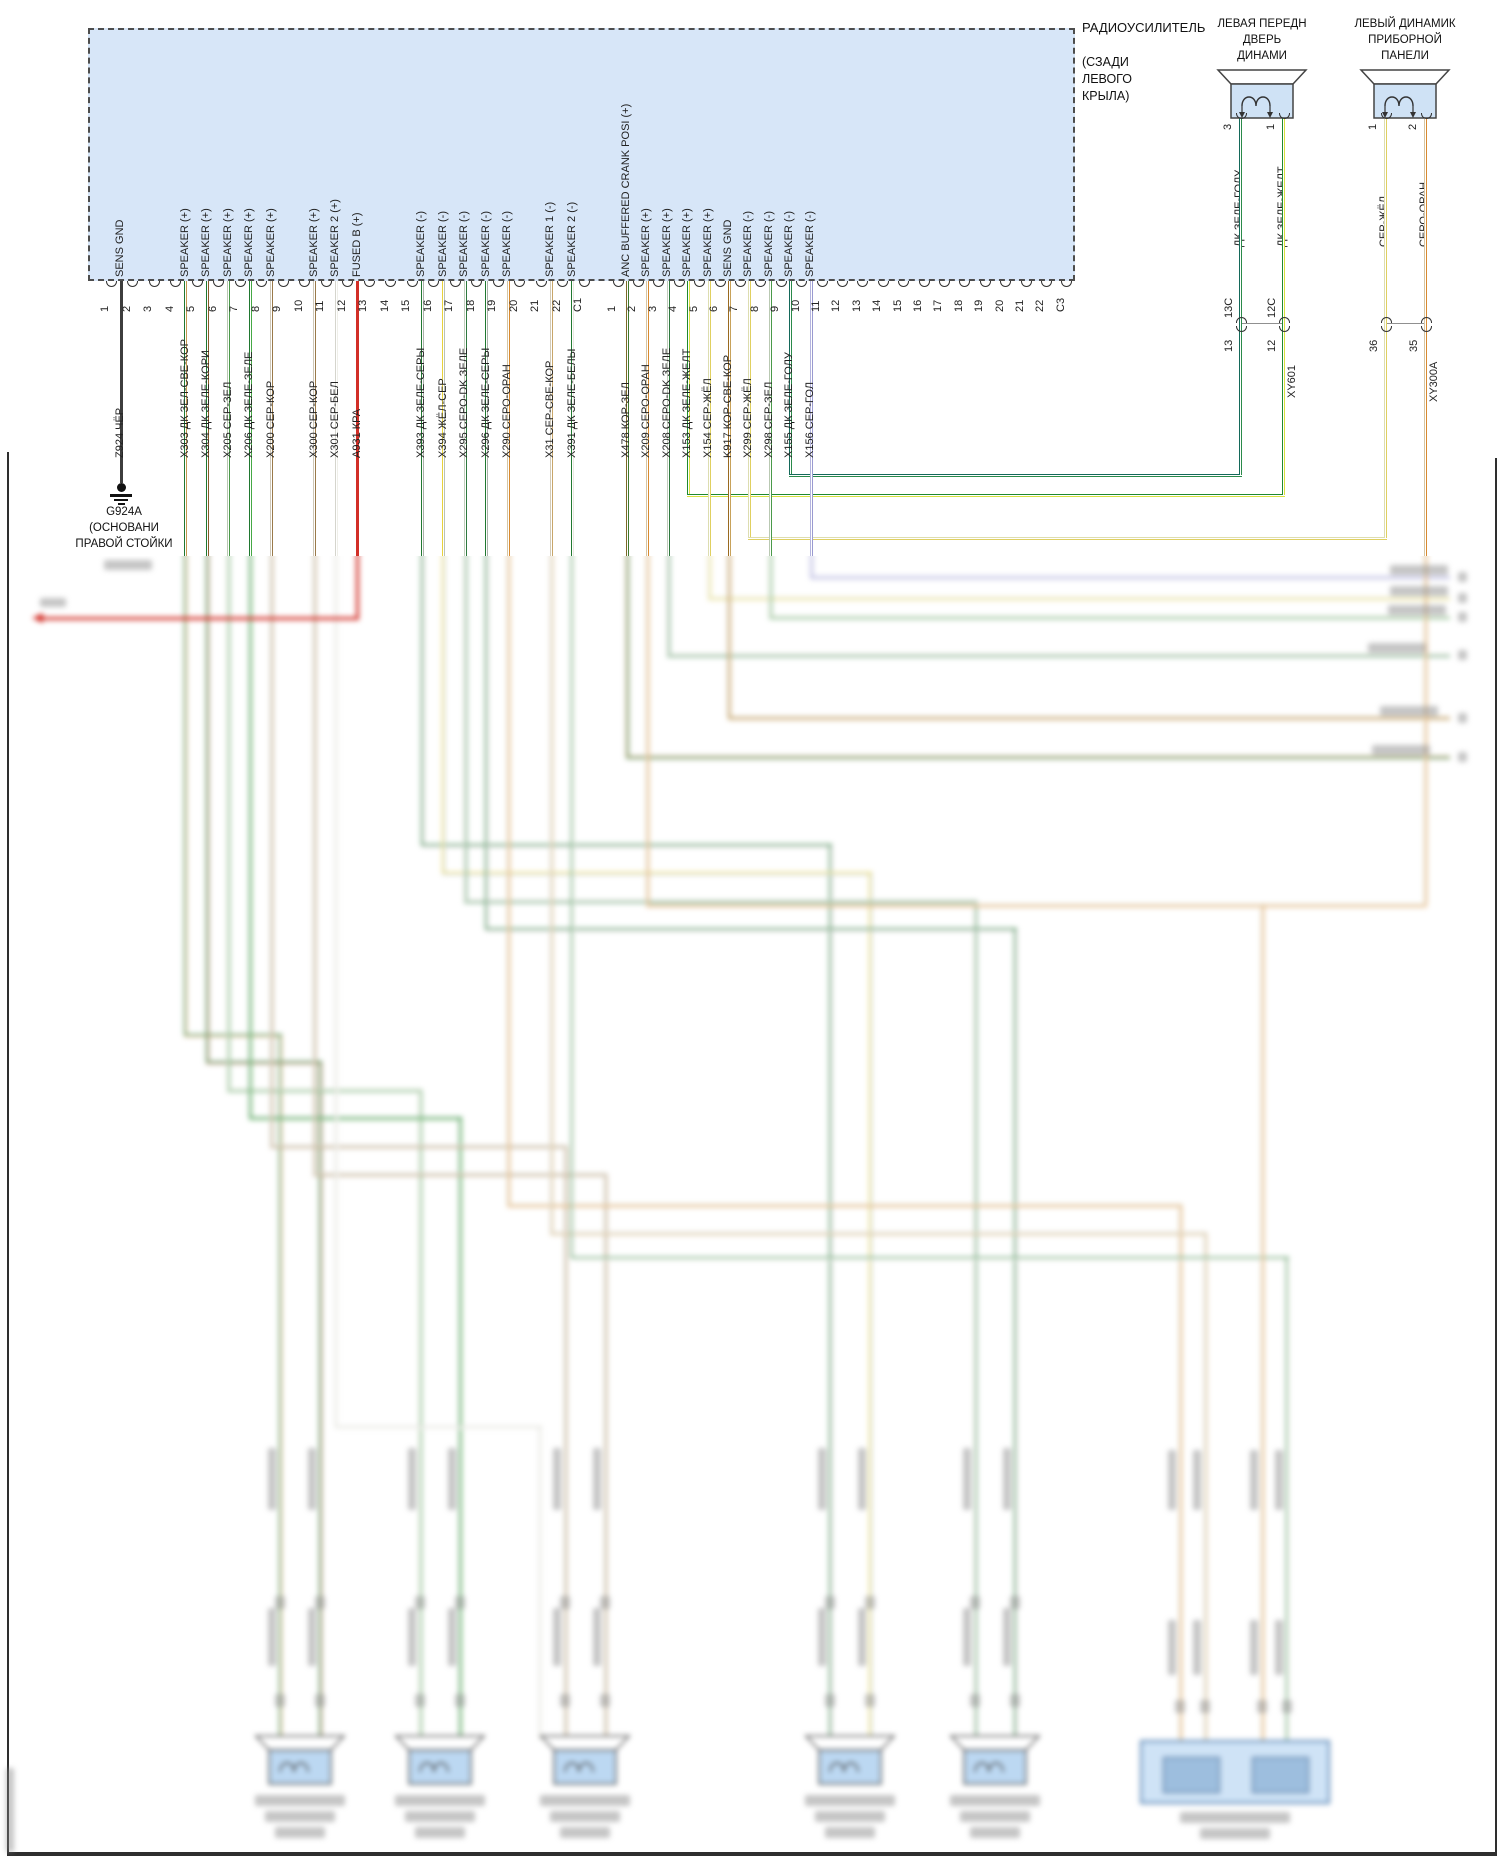 The image size is (1500, 1861). What do you see at coordinates (938, 305) in the screenshot?
I see `pin-number: 17` at bounding box center [938, 305].